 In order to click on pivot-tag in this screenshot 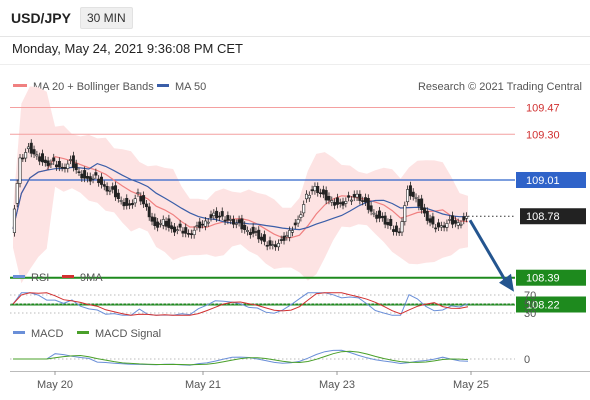, I will do `click(551, 179)`.